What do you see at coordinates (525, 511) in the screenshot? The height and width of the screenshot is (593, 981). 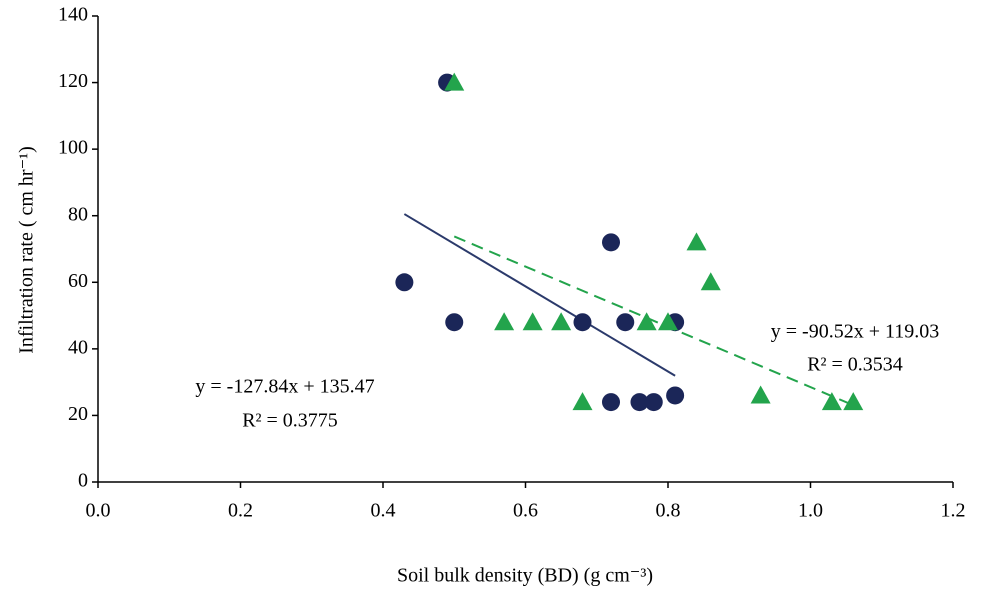 I see `x-tick-label: 0.6` at bounding box center [525, 511].